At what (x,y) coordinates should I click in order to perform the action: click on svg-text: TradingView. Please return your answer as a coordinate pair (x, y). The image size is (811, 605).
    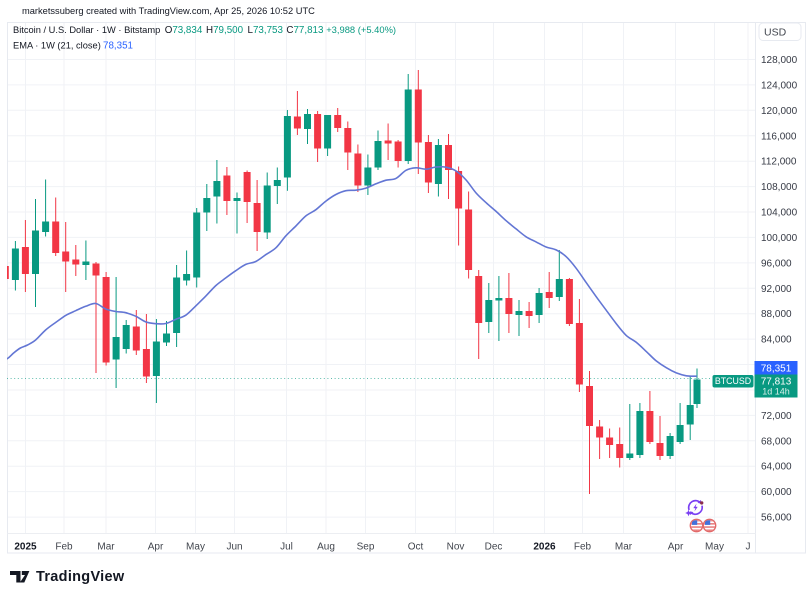
    Looking at the image, I should click on (80, 577).